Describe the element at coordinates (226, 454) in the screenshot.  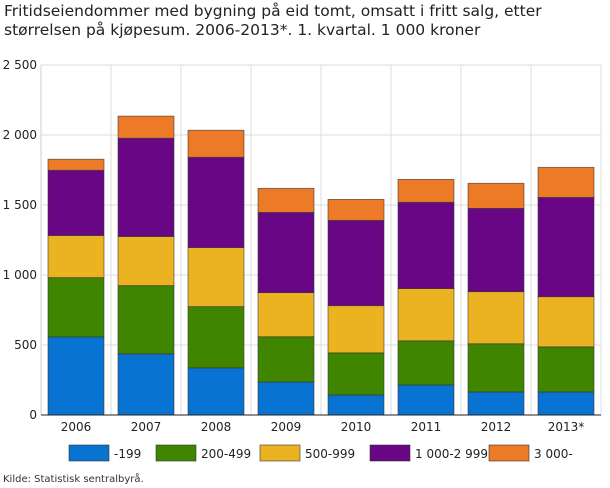
I see `legend-label: 200-499` at that location.